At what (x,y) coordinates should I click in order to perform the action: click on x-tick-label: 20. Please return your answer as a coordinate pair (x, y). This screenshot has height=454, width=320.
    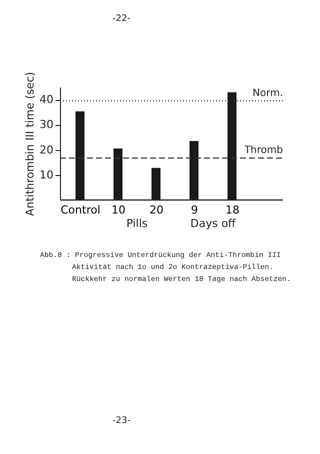
    Looking at the image, I should click on (157, 210).